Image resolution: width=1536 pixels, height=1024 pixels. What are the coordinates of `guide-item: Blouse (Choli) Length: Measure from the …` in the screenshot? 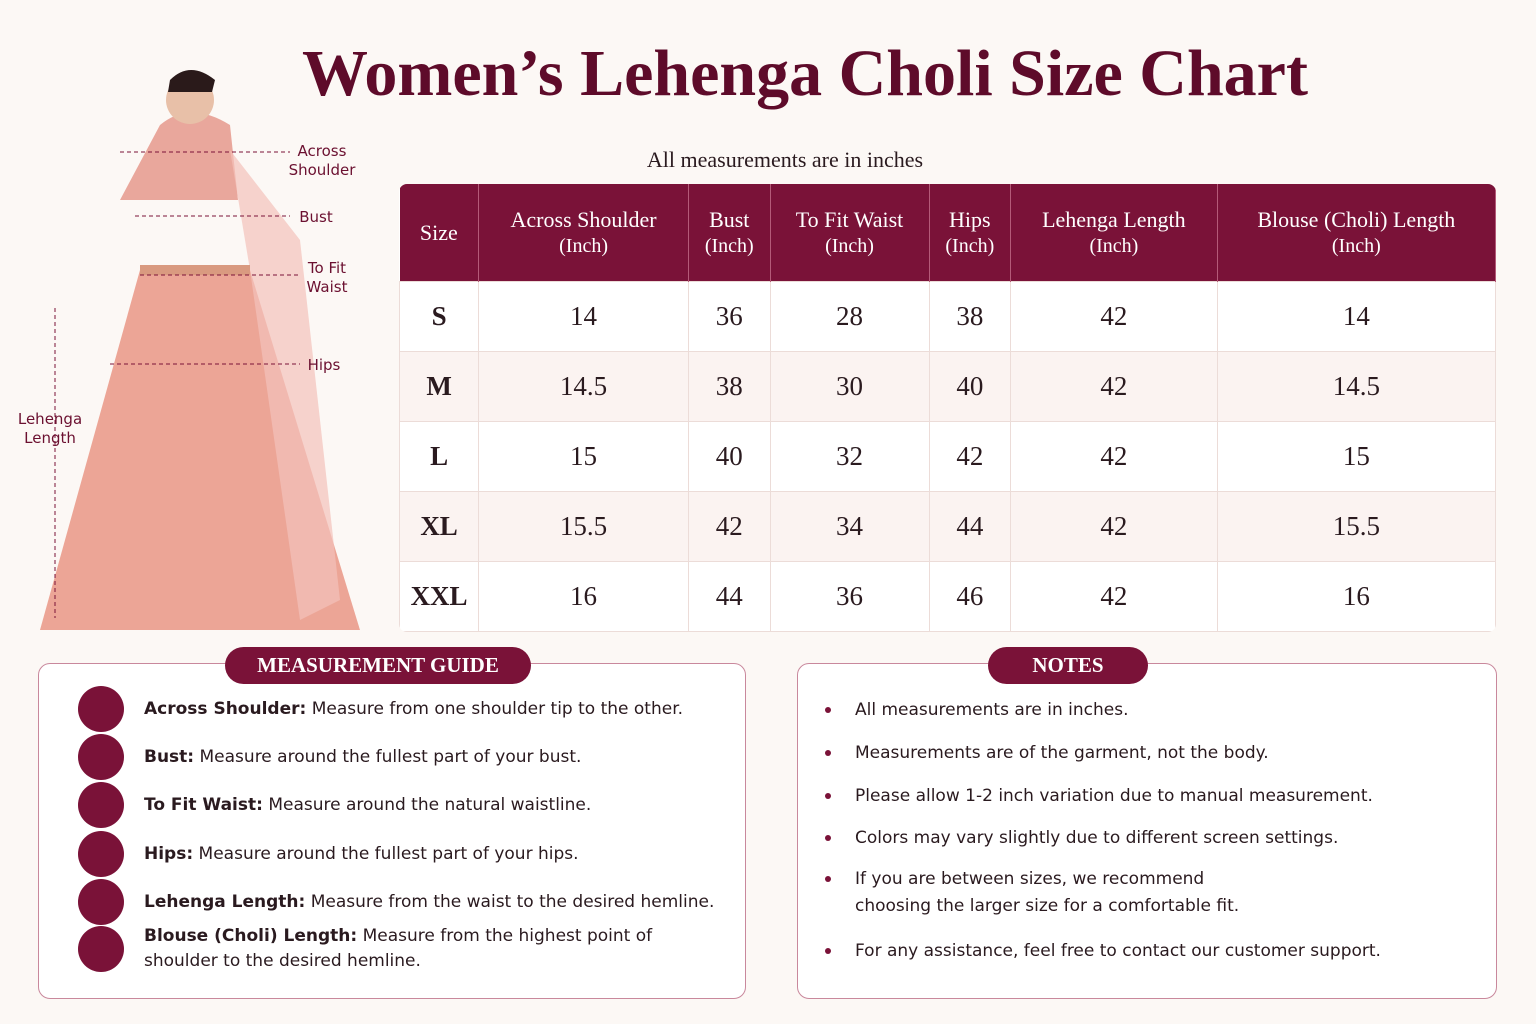 It's located at (398, 949).